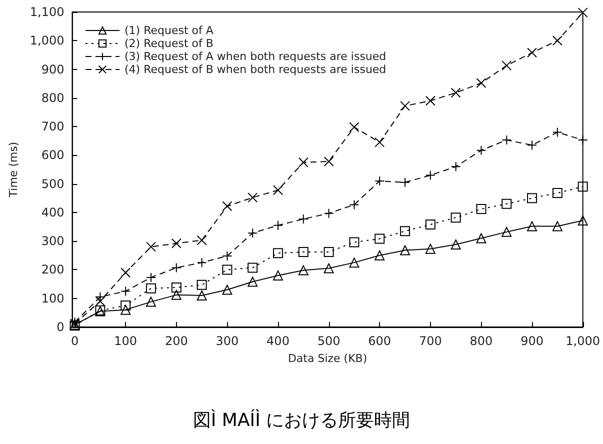 The height and width of the screenshot is (444, 603). What do you see at coordinates (52, 269) in the screenshot?
I see `y-tick-label: 200` at bounding box center [52, 269].